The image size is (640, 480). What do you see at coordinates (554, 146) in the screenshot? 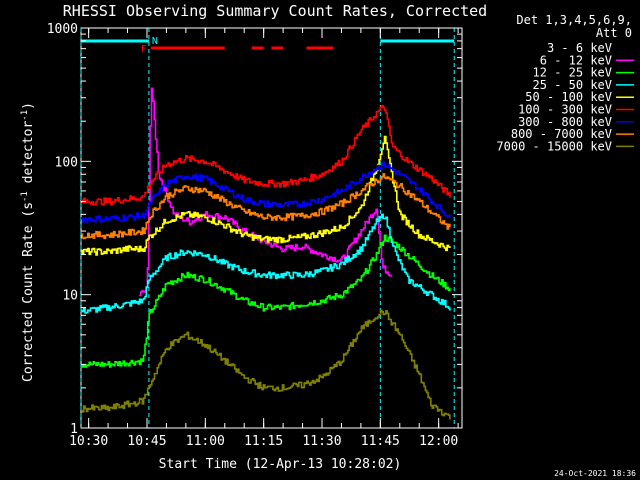
I see `legend-entry-label-8: 7000 - 15000 keV` at bounding box center [554, 146].